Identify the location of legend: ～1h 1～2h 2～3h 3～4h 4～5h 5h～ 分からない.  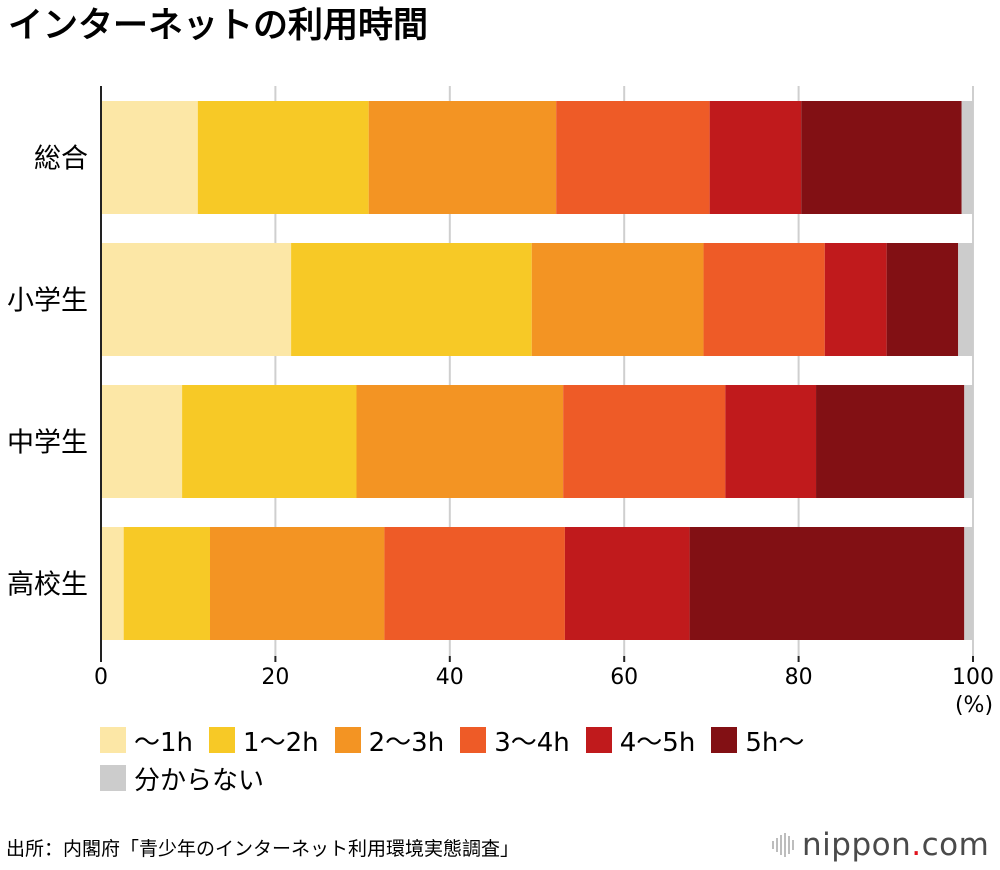
(540, 760).